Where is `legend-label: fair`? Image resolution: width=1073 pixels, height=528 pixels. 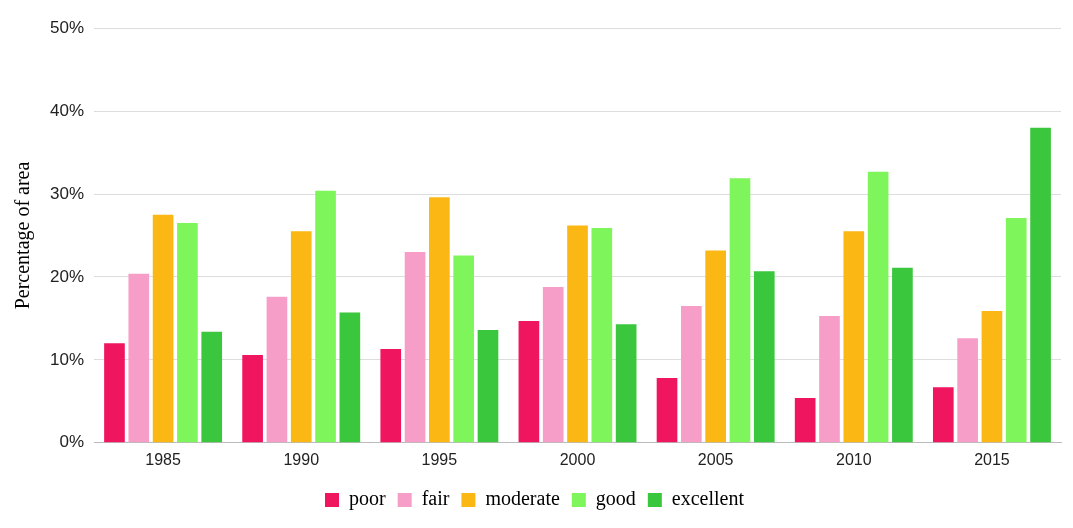
legend-label: fair is located at coordinates (435, 498).